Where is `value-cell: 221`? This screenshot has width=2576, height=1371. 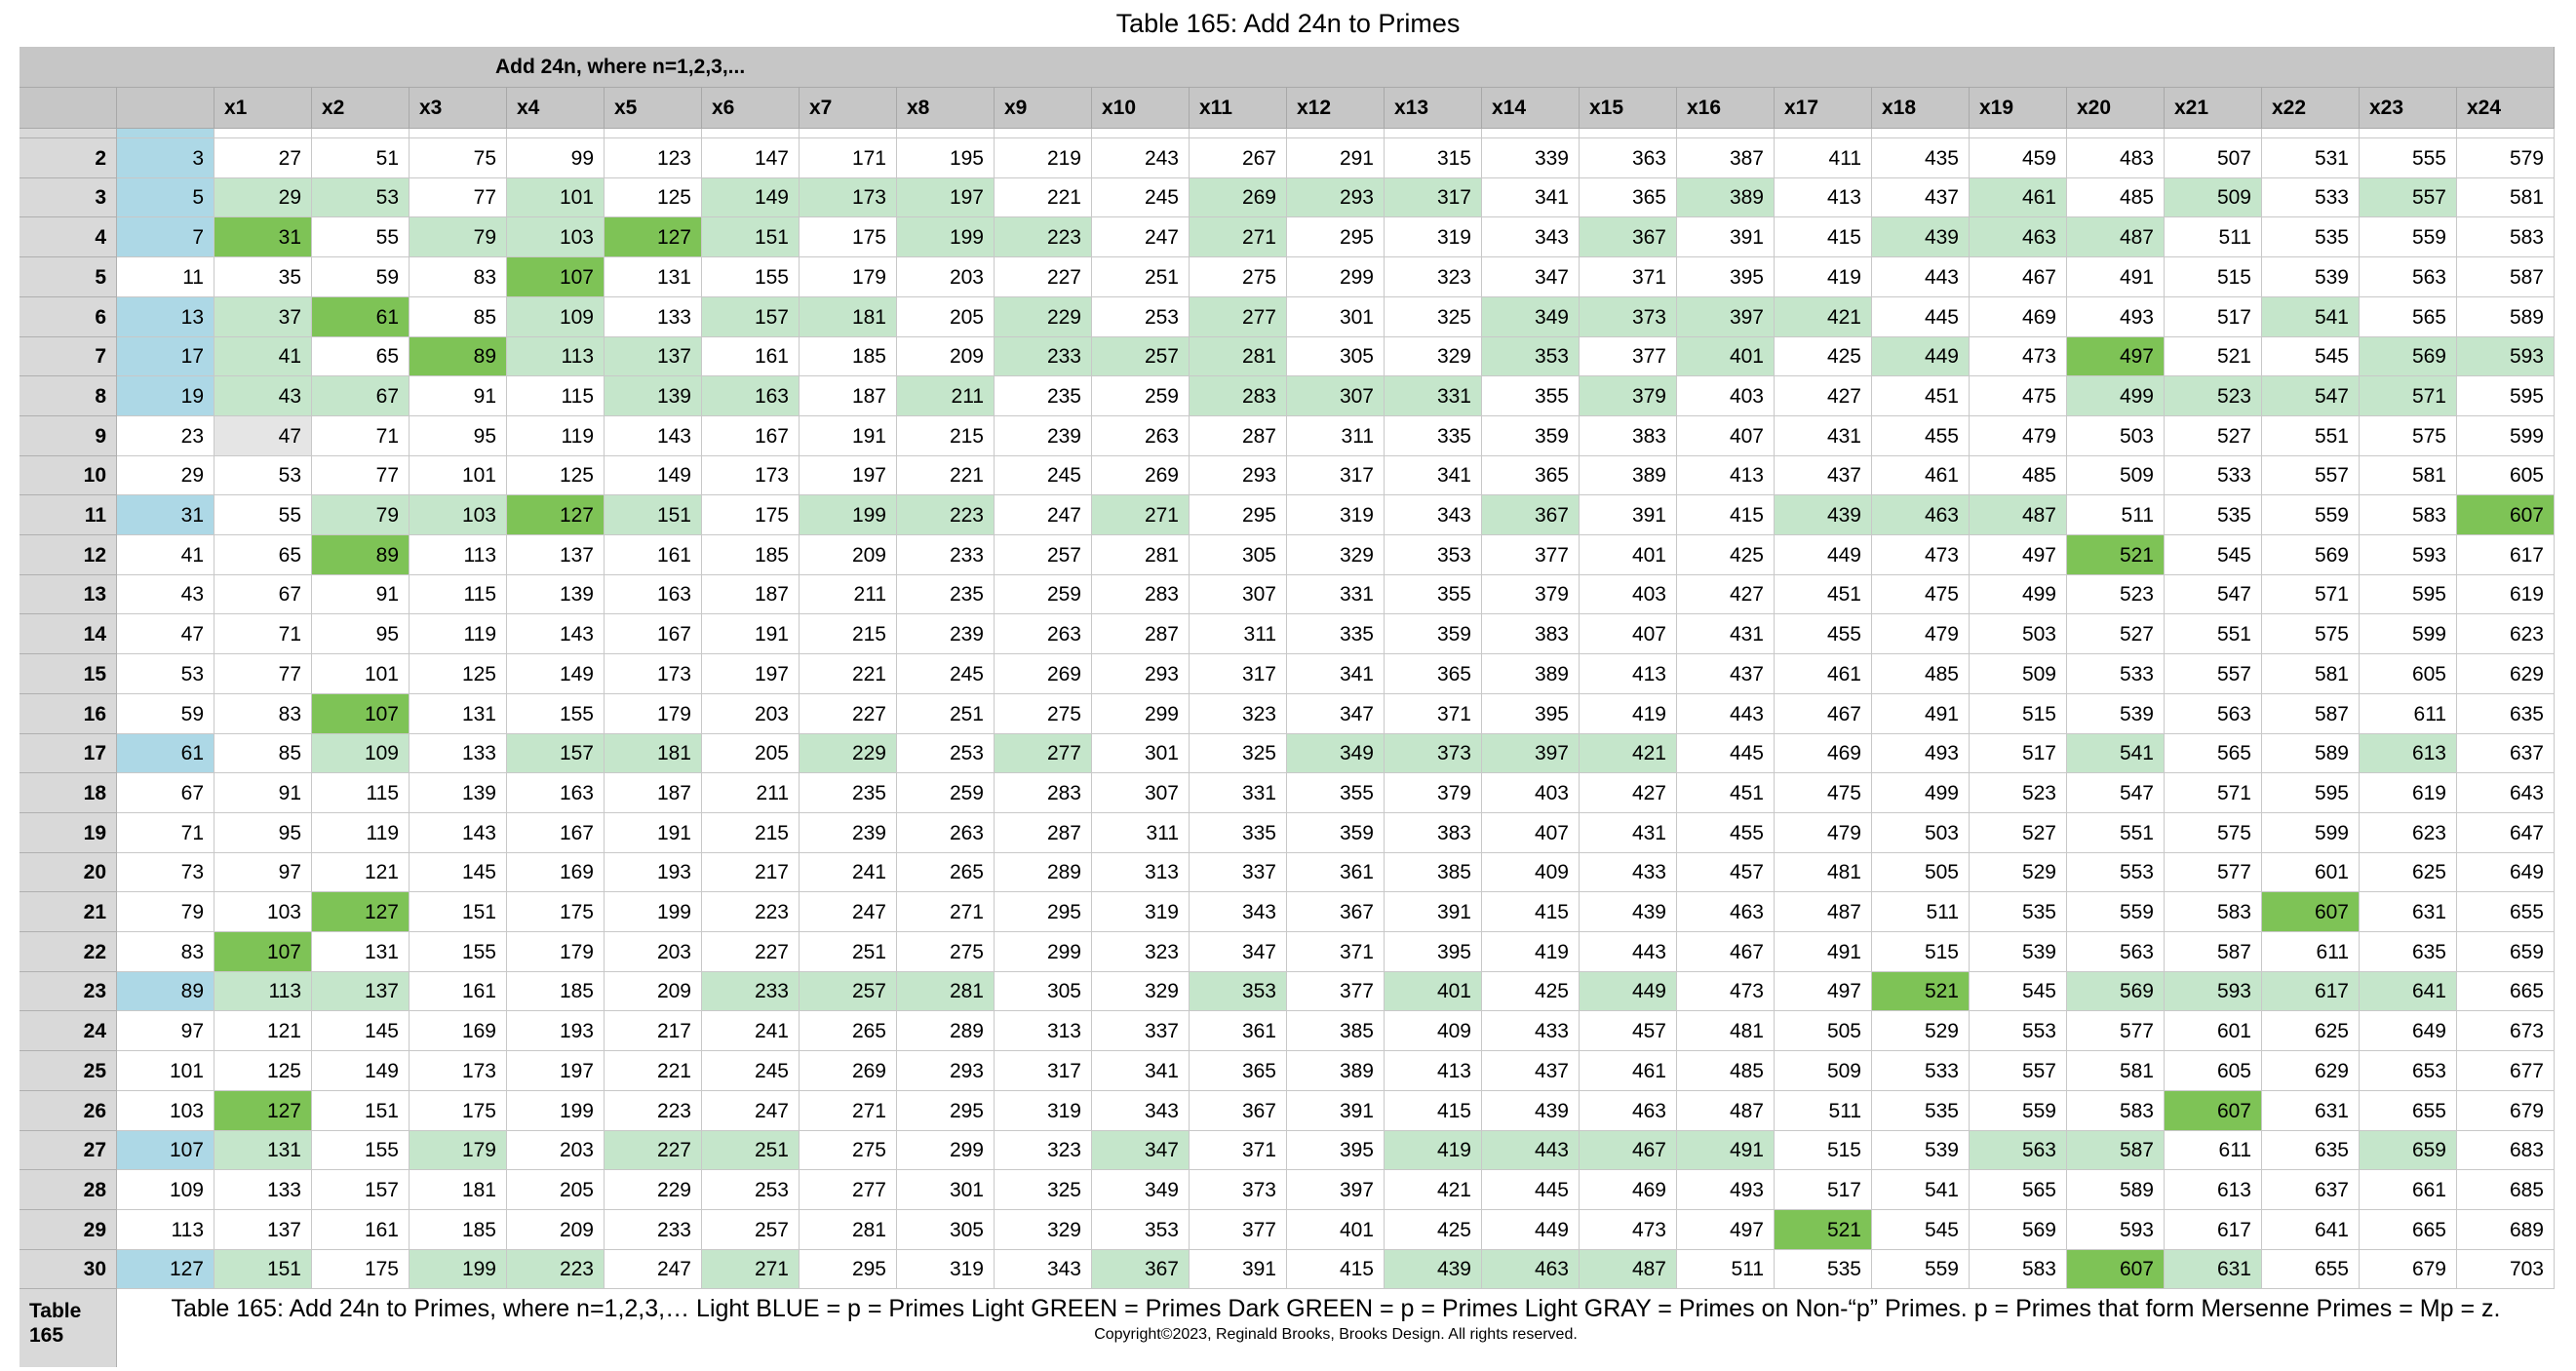
value-cell: 221 is located at coordinates (946, 475).